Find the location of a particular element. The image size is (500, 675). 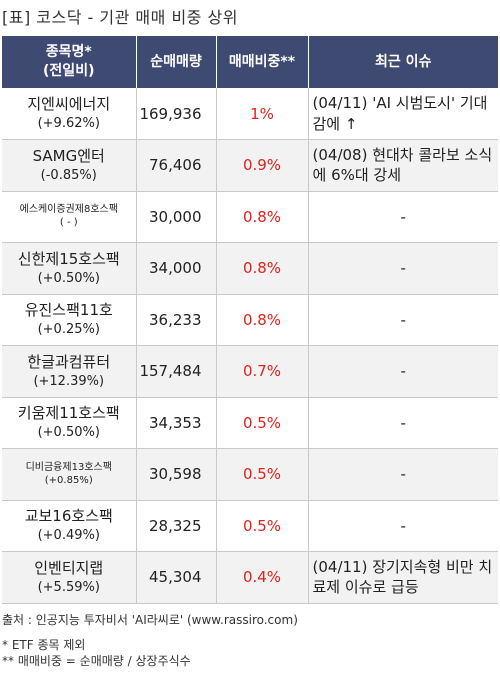

stock-change: (+0.25%) is located at coordinates (68, 330).